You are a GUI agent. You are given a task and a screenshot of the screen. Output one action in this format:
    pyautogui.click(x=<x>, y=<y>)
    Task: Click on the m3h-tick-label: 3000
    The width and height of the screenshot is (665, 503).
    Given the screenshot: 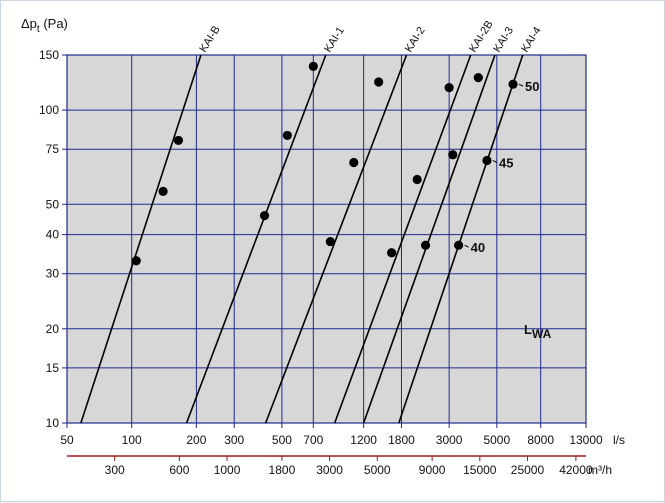 What is the action you would take?
    pyautogui.click(x=329, y=470)
    